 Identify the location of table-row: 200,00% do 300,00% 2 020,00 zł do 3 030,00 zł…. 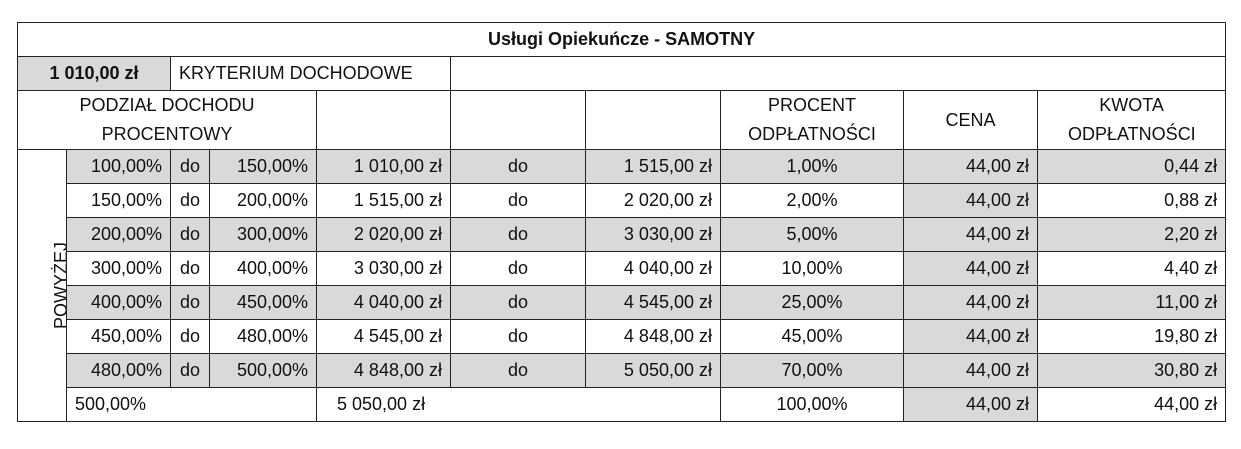
(622, 234).